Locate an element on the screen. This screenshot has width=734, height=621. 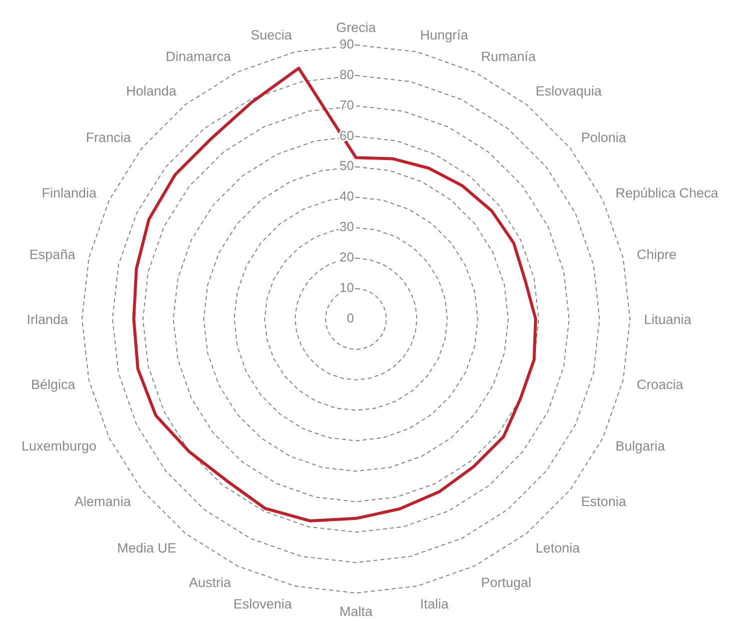
y-tick-label: 20 is located at coordinates (347, 257).